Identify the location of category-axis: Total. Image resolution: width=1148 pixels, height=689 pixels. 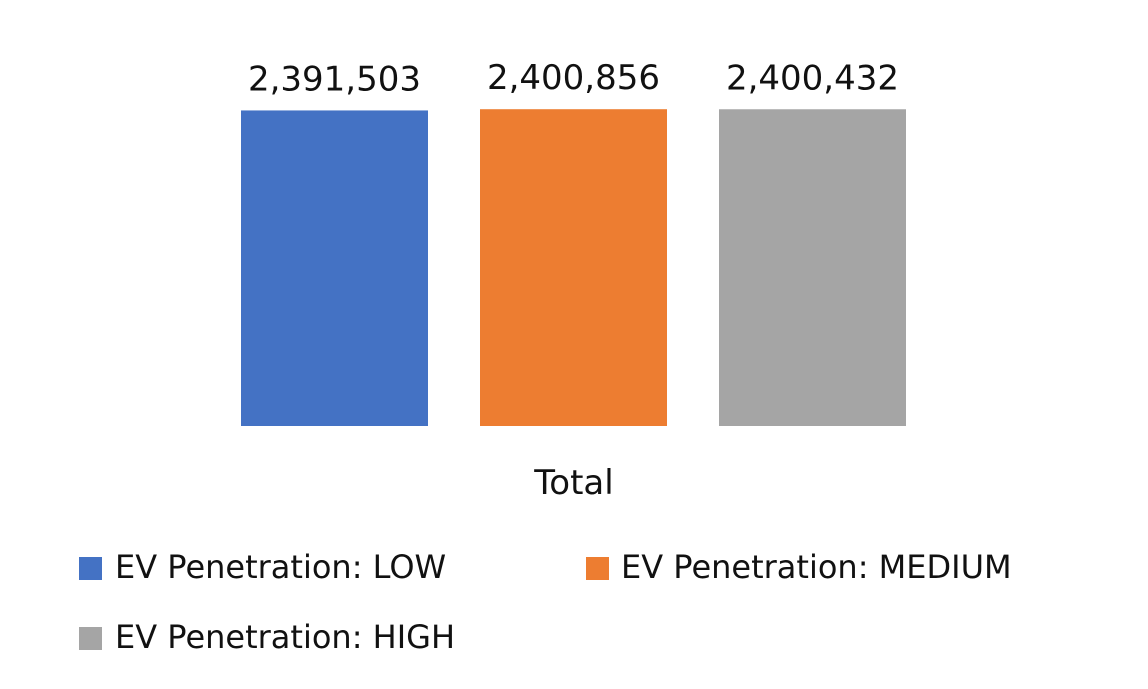
(573, 483).